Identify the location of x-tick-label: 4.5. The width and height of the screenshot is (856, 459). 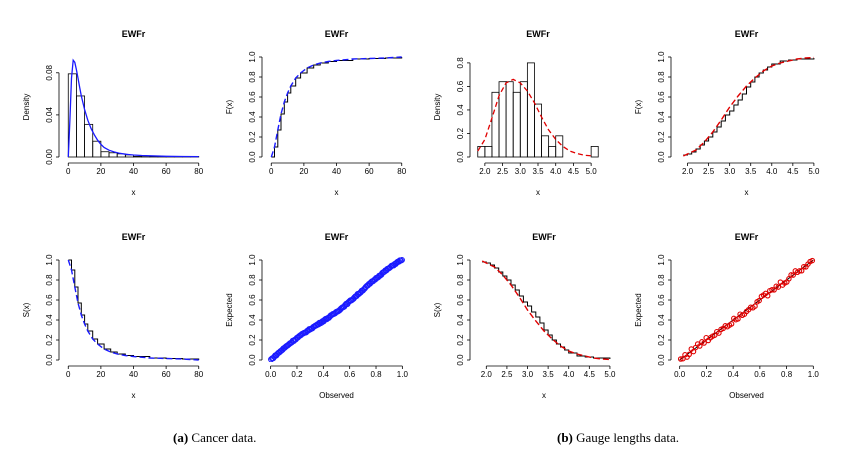
(590, 374).